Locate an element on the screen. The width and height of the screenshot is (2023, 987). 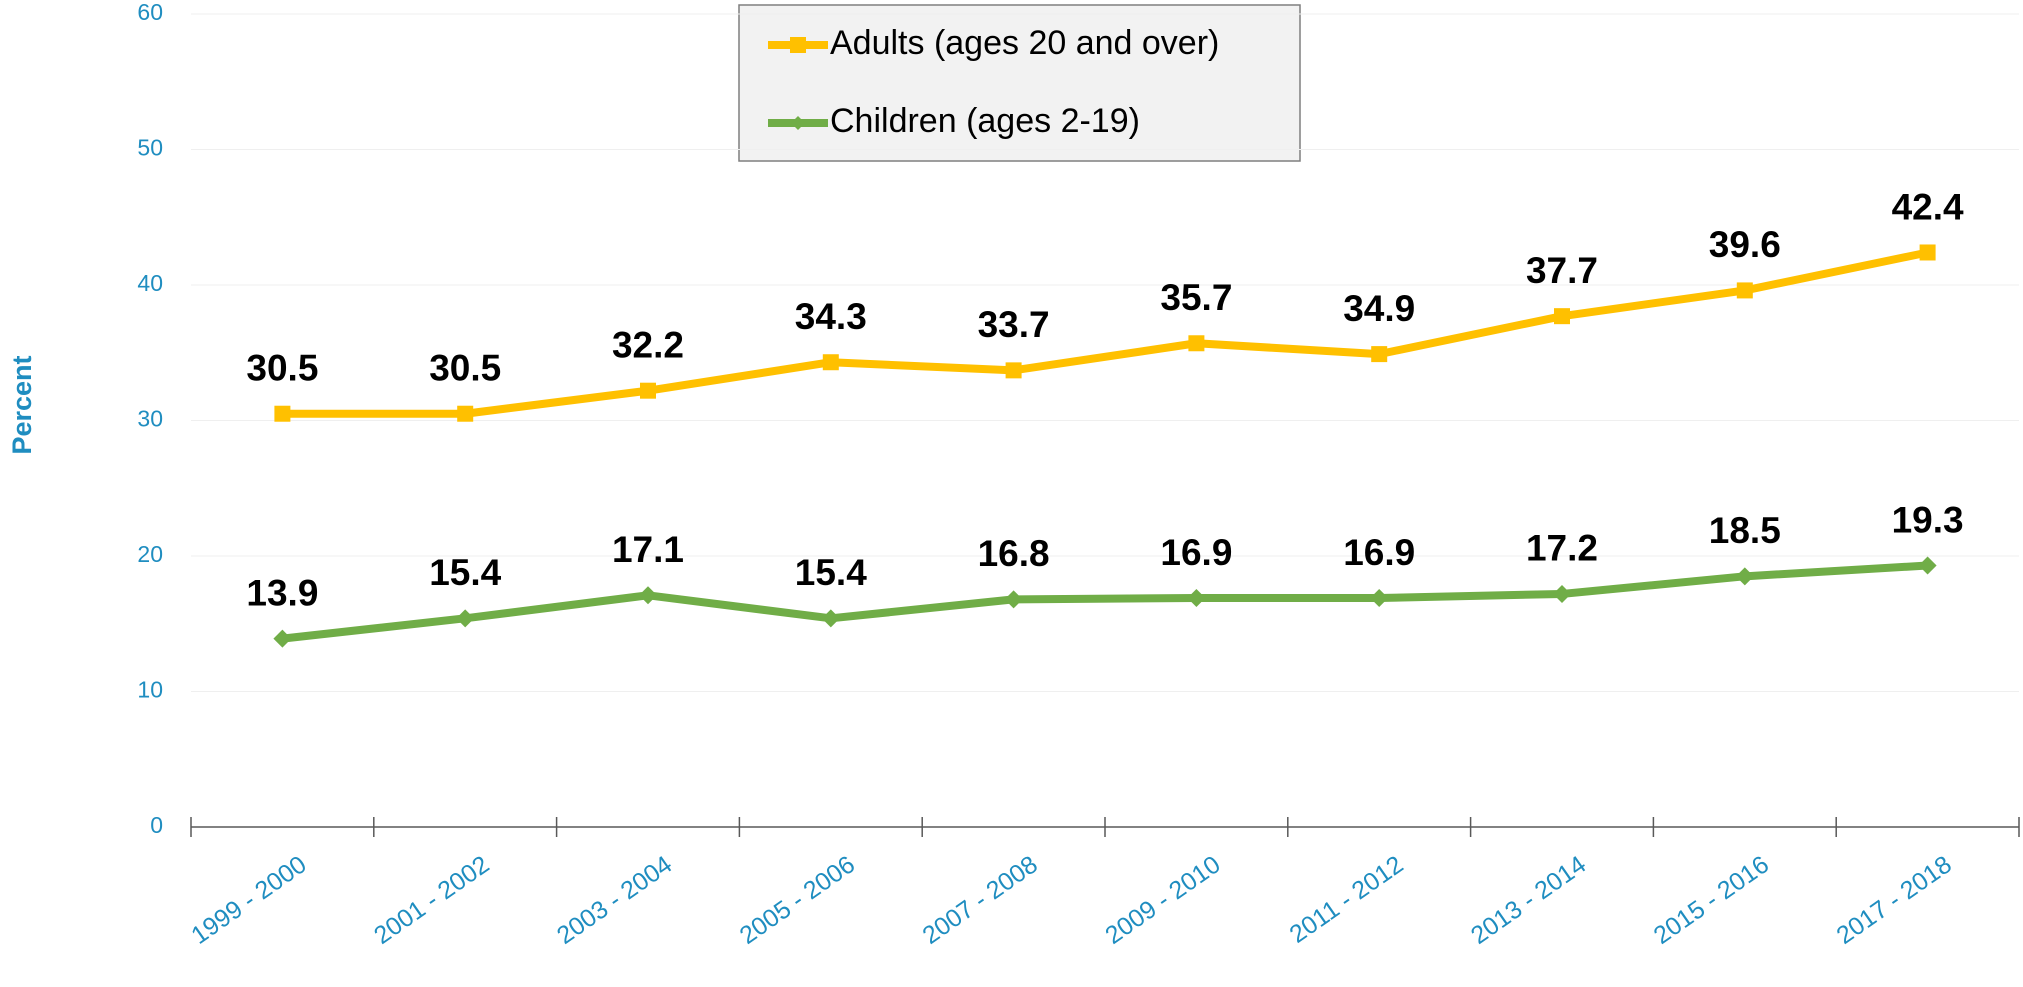
y-tick-label: 60 is located at coordinates (150, 12).